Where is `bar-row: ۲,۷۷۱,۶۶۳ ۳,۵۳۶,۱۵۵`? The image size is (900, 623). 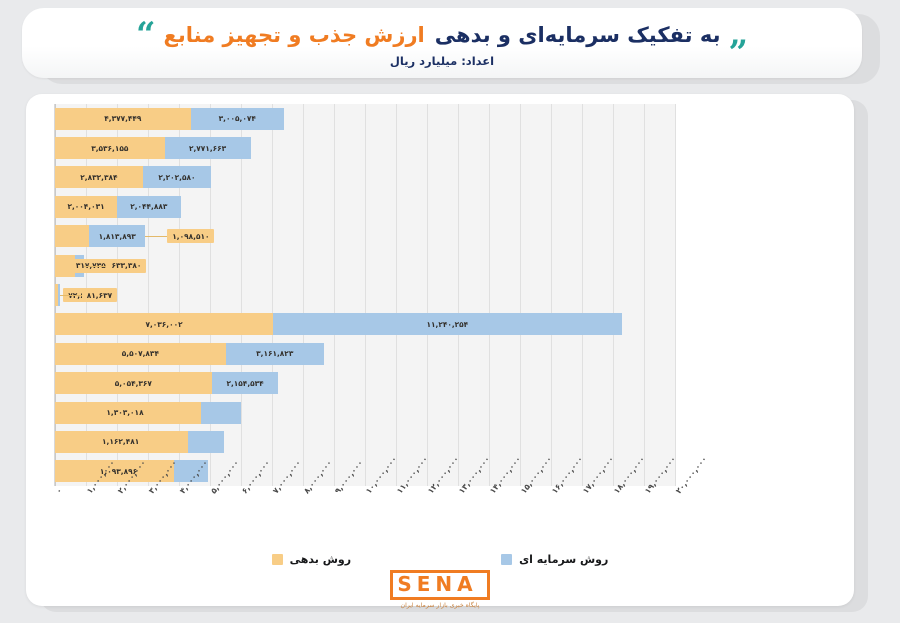 bar-row: ۲,۷۷۱,۶۶۳ ۳,۵۳۶,۱۵۵ is located at coordinates (153, 148).